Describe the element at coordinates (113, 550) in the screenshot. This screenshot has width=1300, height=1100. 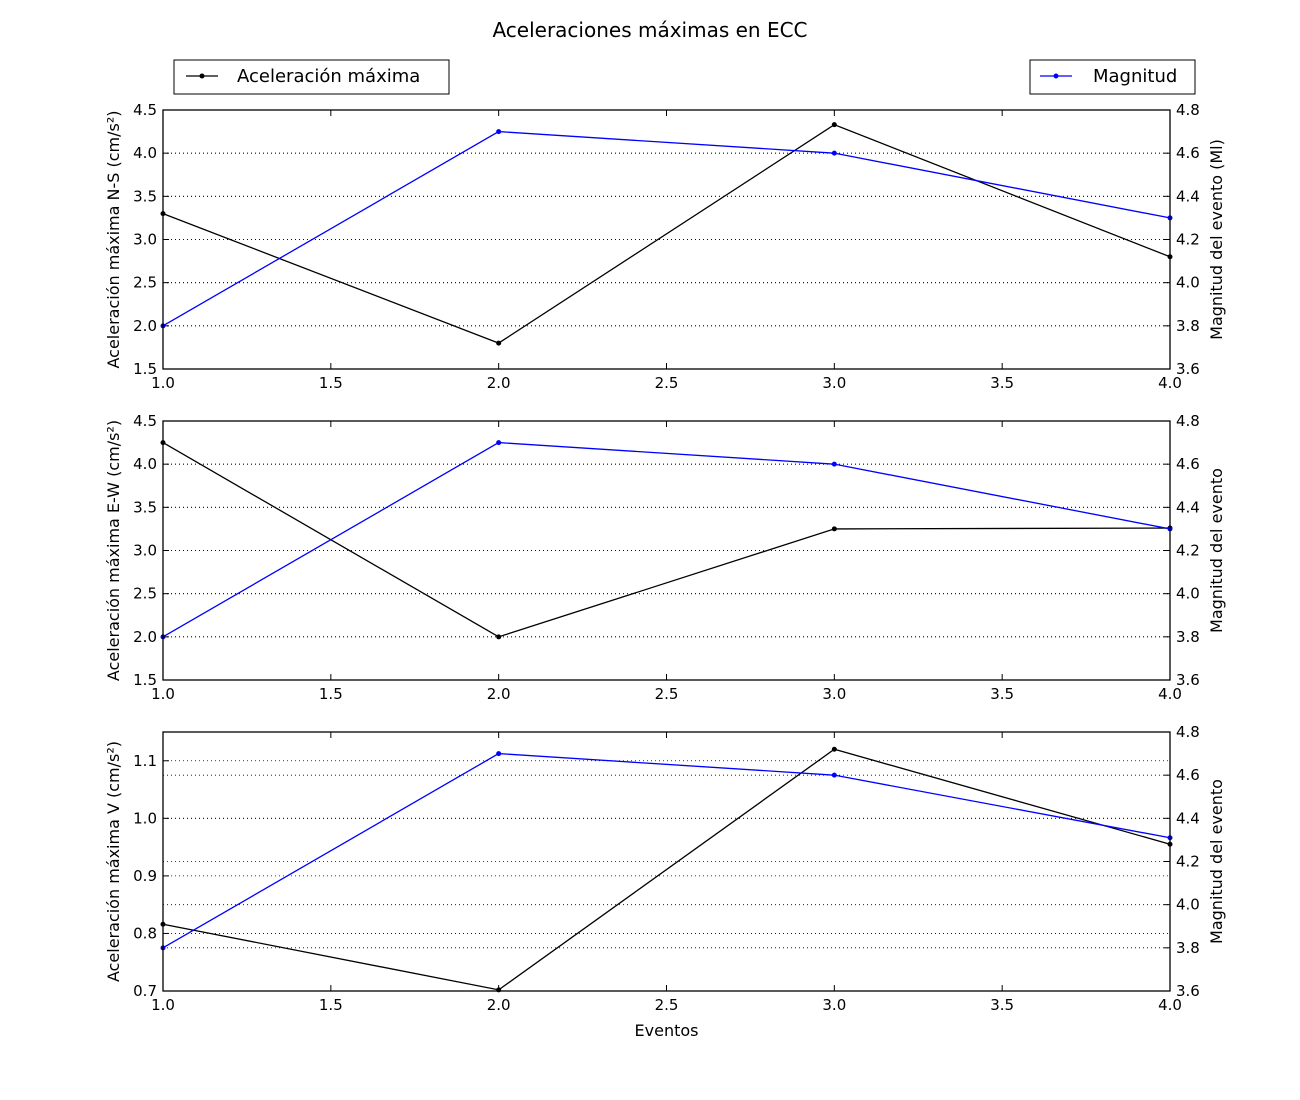
I see `y-axis-label-left: Aceleración máxima E-W (cm/s²)` at that location.